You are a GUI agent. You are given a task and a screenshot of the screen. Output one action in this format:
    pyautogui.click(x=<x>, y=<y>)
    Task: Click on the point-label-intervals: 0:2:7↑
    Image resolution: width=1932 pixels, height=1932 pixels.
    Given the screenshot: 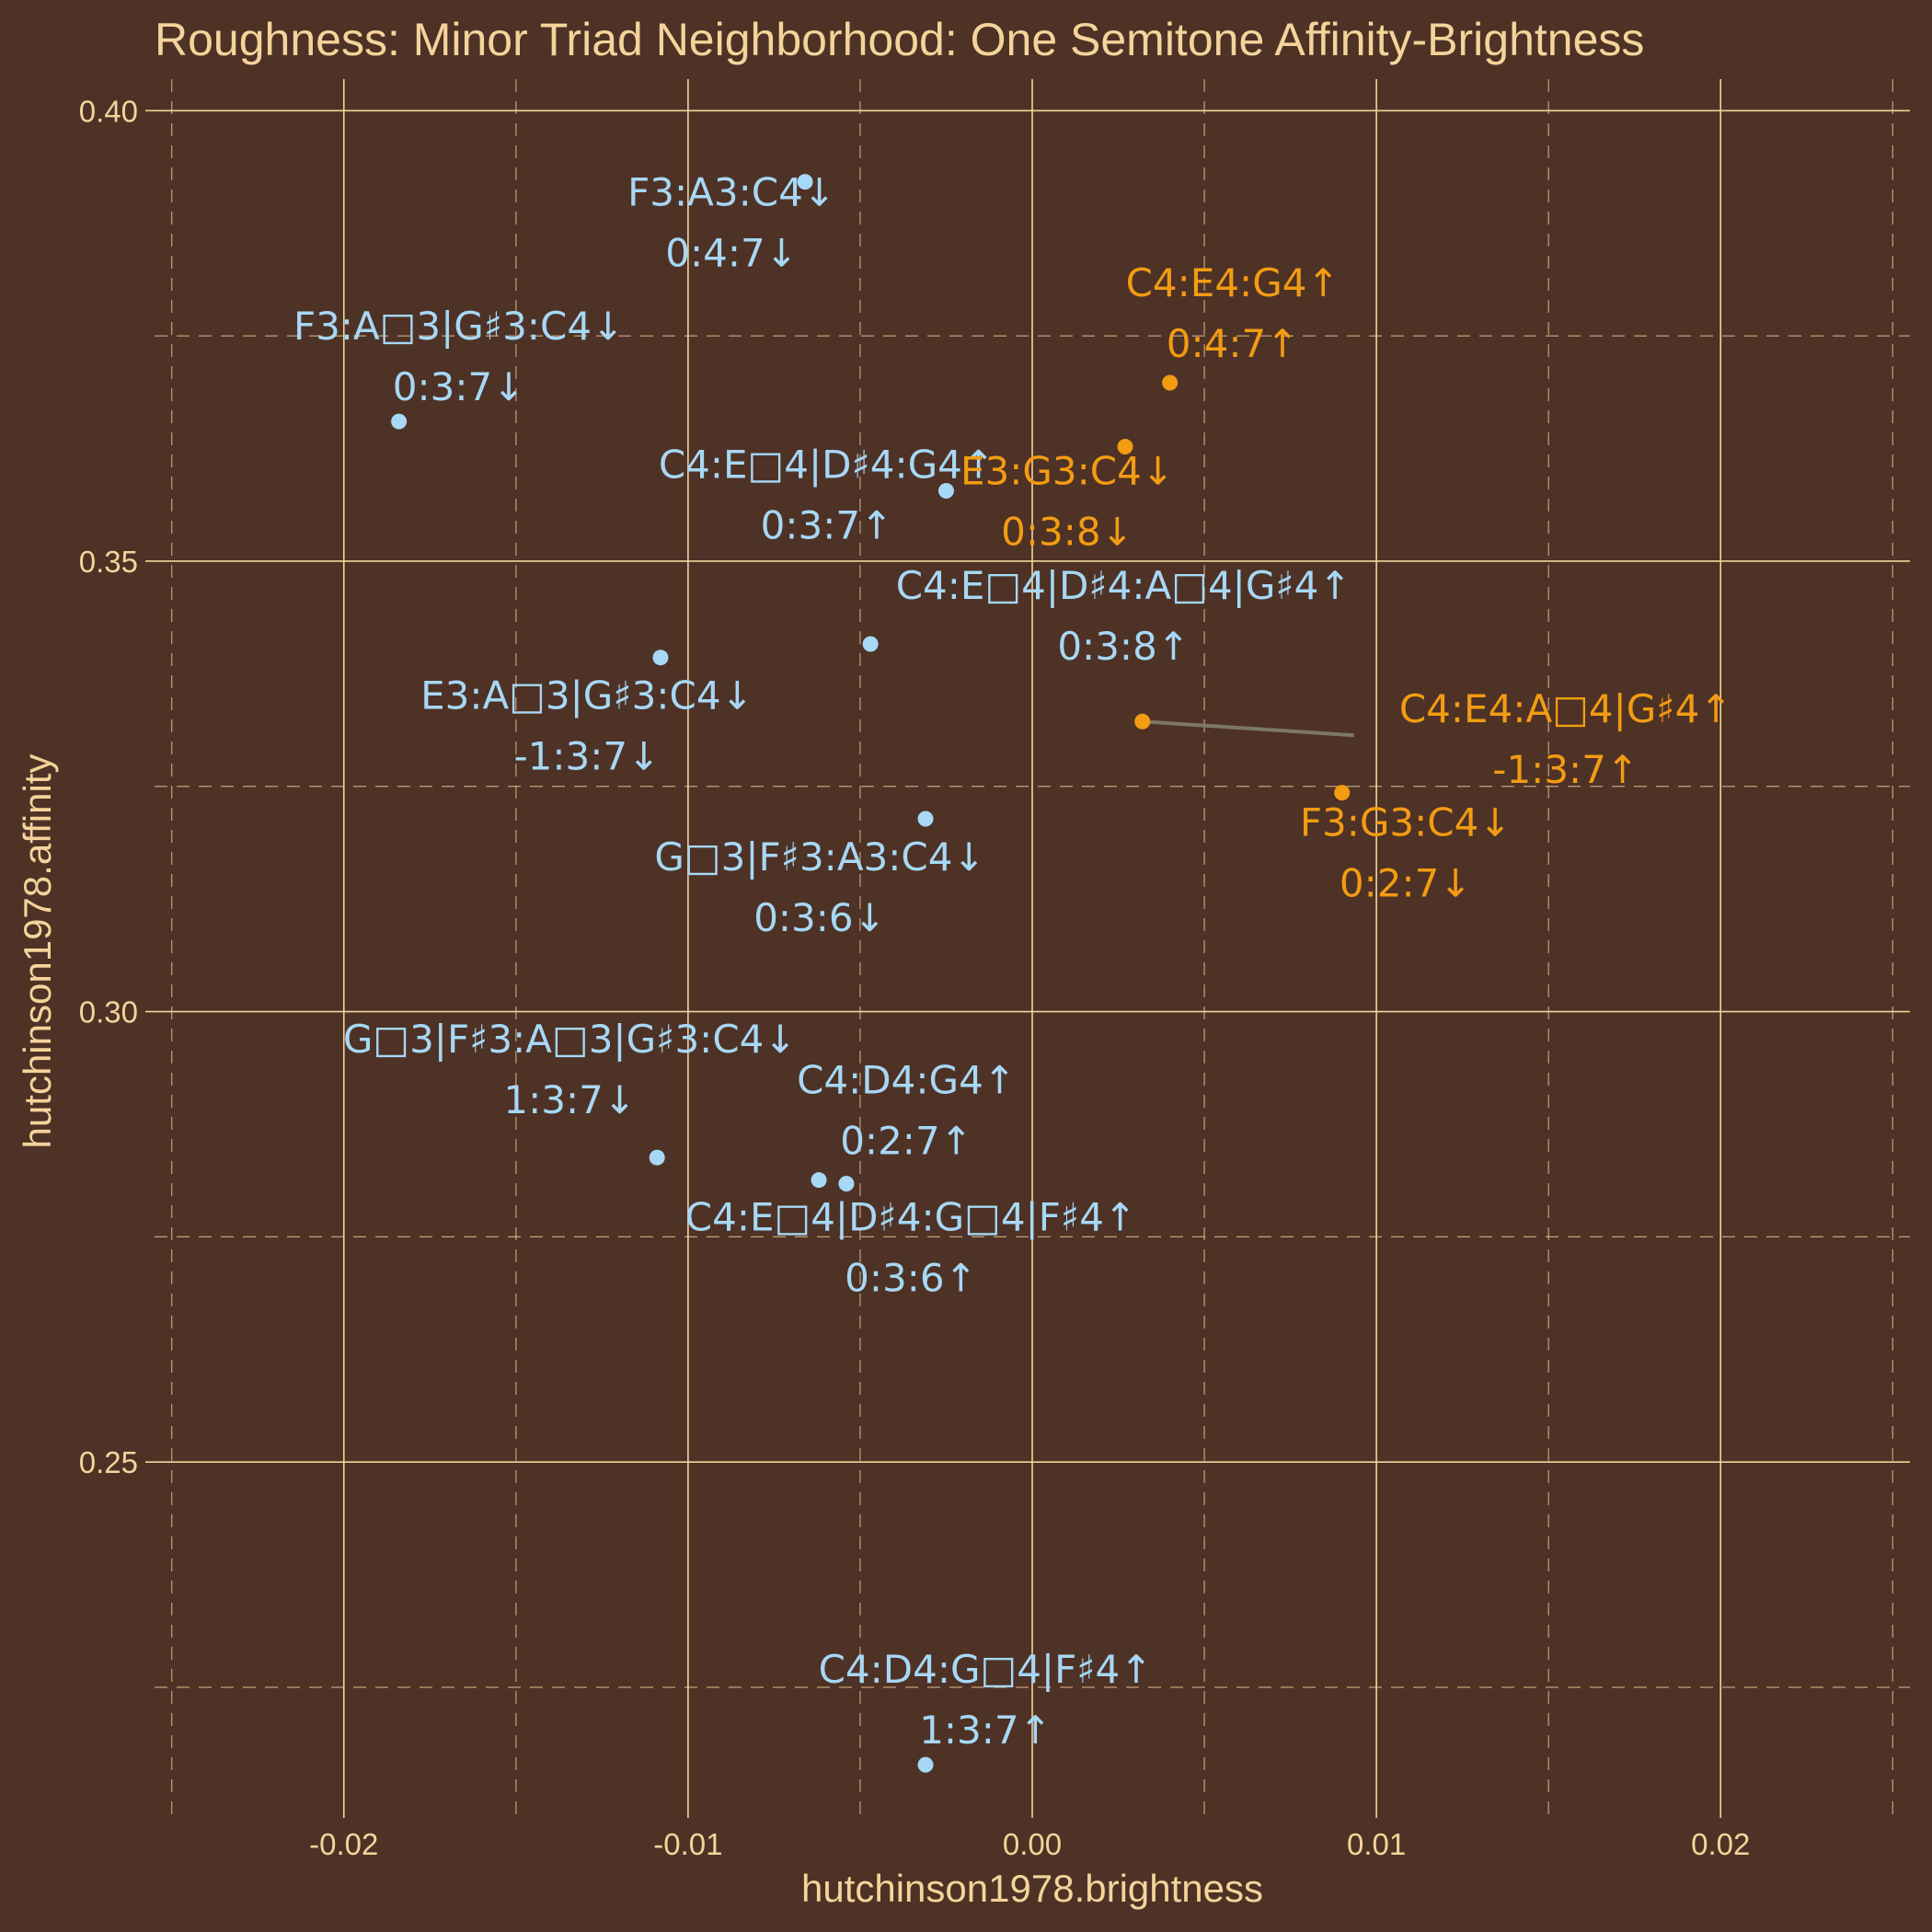 What is the action you would take?
    pyautogui.click(x=906, y=1141)
    